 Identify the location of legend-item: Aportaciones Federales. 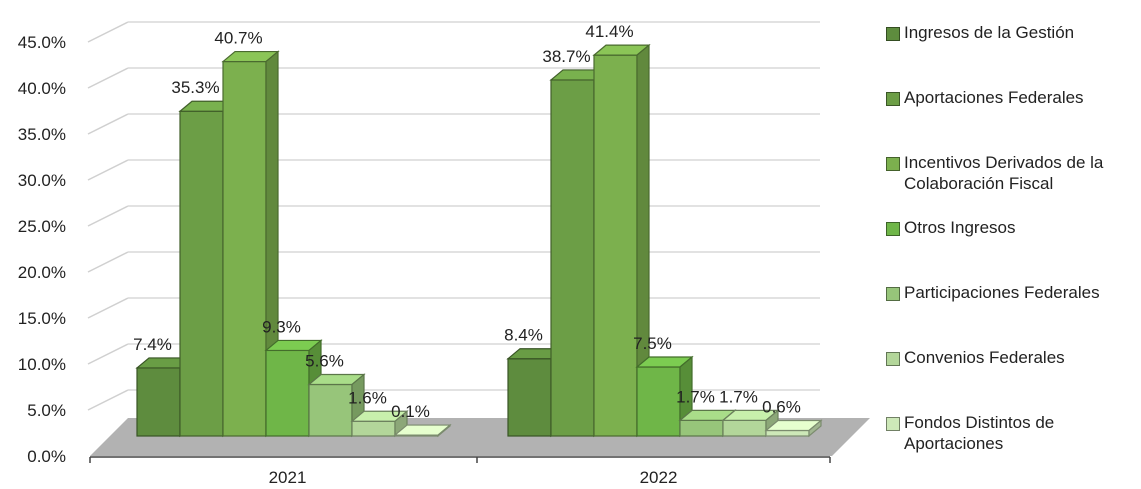
(1011, 119).